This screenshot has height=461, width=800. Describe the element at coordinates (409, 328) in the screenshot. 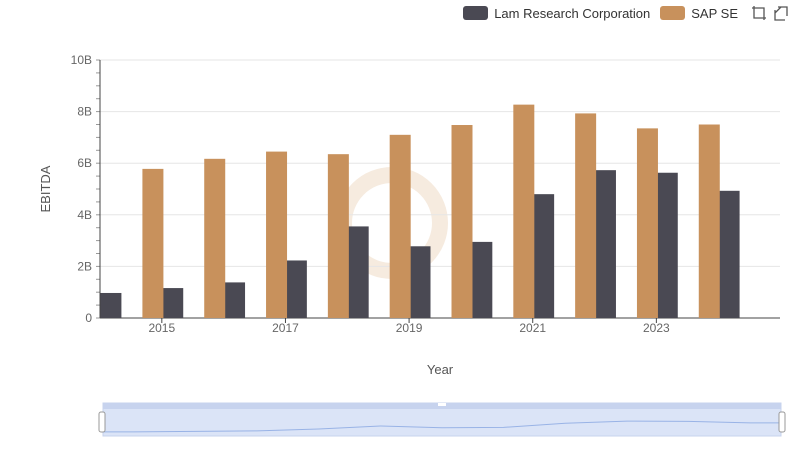

I see `x-tick-label: 2019` at that location.